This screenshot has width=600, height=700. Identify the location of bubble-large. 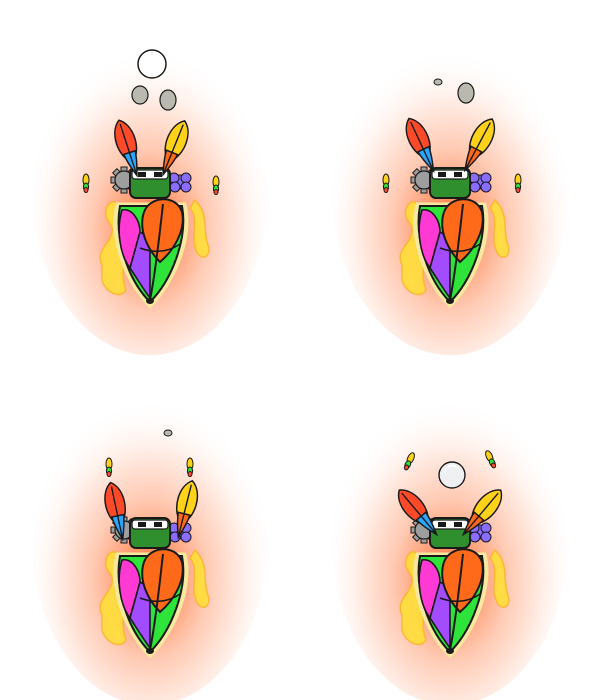
(152, 64).